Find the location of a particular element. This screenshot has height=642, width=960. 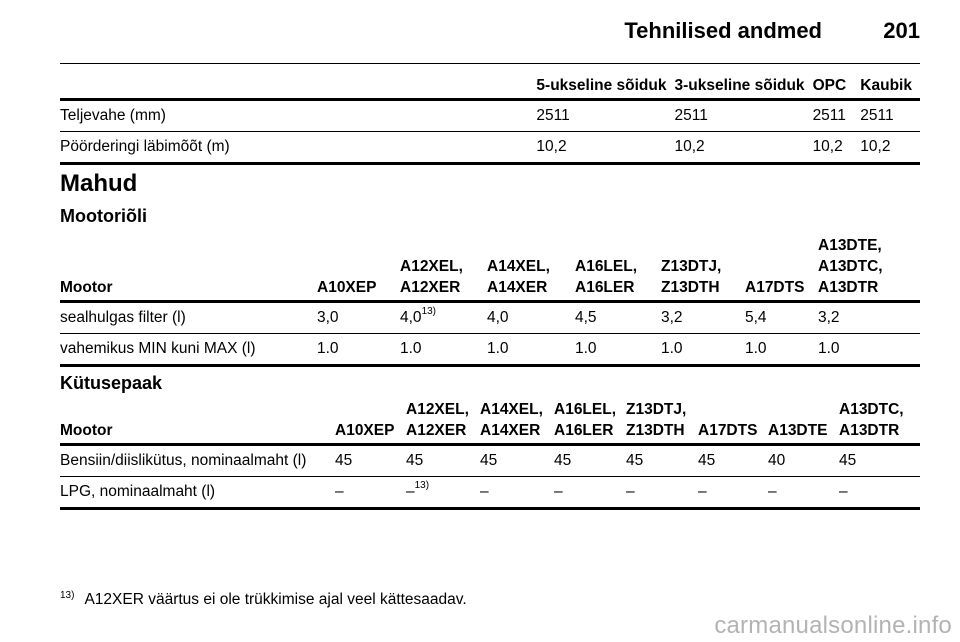

table-row: Teljevahe (mm) 2511 2511 2511 2511 is located at coordinates (490, 116).